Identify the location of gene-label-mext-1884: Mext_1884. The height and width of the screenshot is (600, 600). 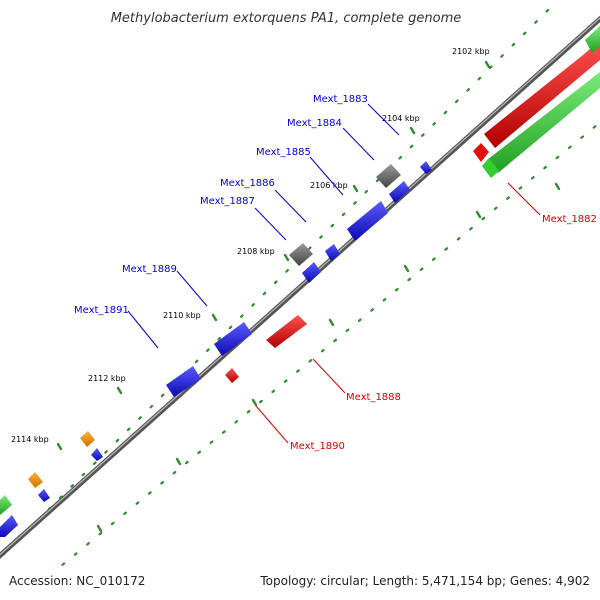
(314, 123).